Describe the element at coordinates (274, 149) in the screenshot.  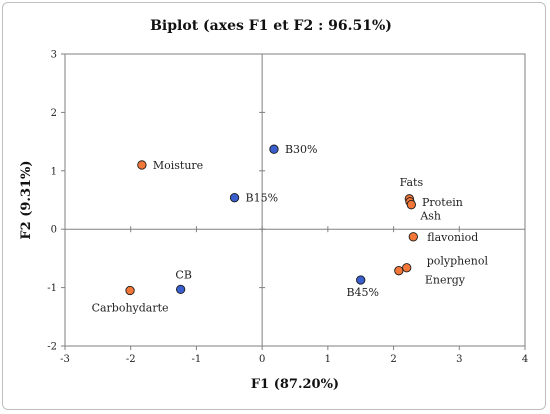
I see `point-b30` at that location.